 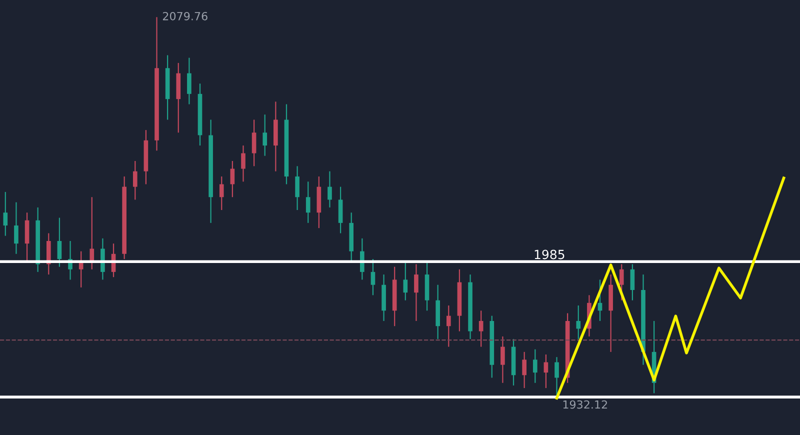 What do you see at coordinates (585, 404) in the screenshot?
I see `annotation: 1932.12` at bounding box center [585, 404].